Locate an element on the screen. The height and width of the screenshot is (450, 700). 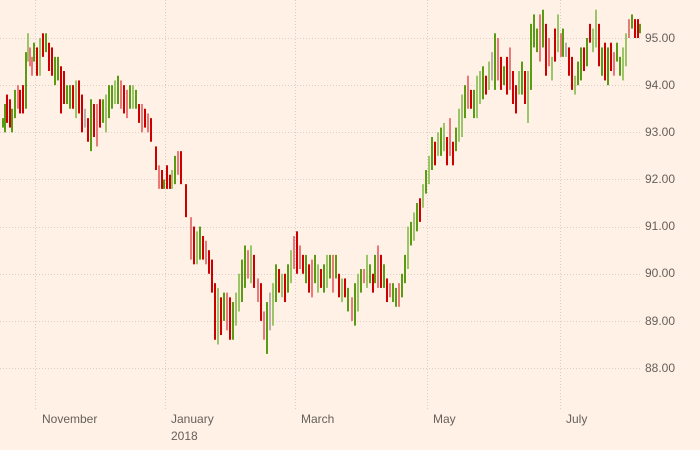
x-tick-sublabel-2018: 2018 is located at coordinates (184, 436).